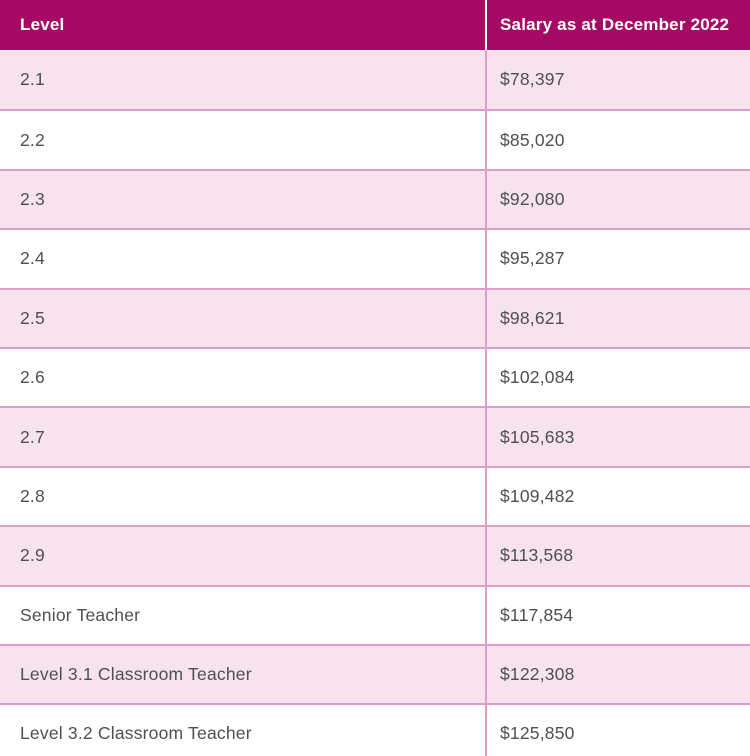 Image resolution: width=750 pixels, height=756 pixels. What do you see at coordinates (615, 24) in the screenshot?
I see `column-header-salary: Salary as at December 2022` at bounding box center [615, 24].